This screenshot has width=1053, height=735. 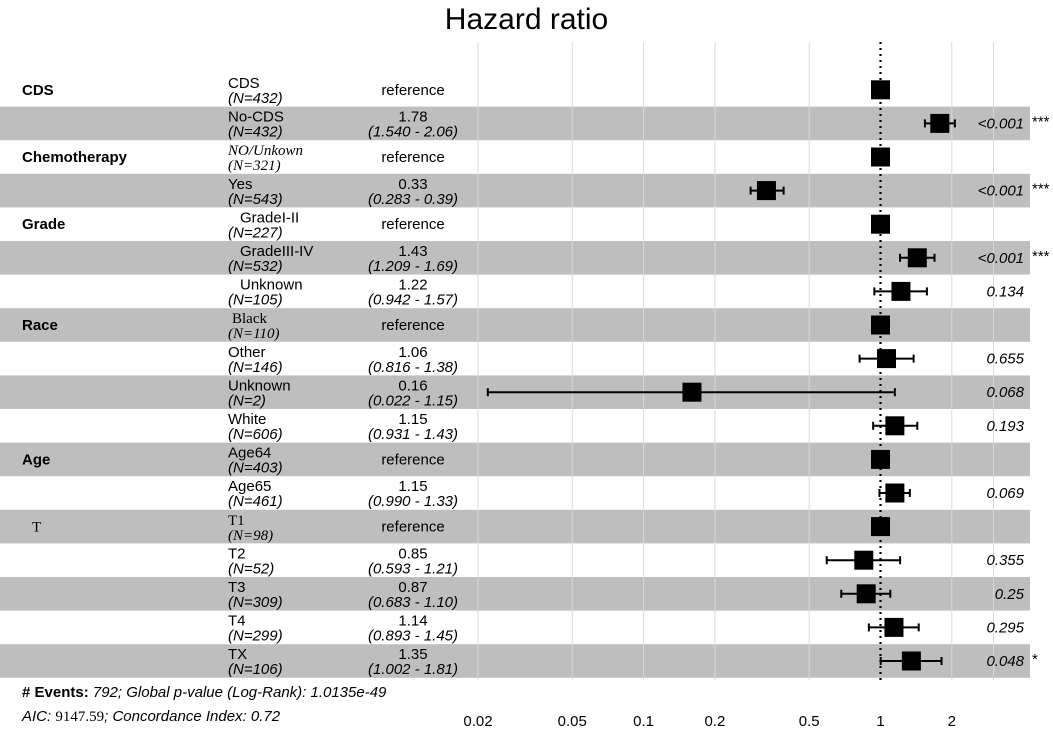 What do you see at coordinates (249, 486) in the screenshot?
I see `level-label: Age65` at bounding box center [249, 486].